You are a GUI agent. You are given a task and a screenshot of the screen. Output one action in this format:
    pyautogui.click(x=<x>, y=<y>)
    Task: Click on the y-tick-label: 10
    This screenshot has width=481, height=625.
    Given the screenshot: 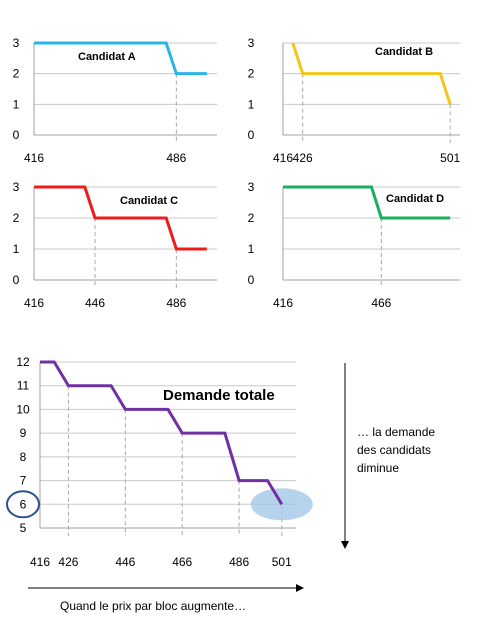 What is the action you would take?
    pyautogui.click(x=23, y=409)
    